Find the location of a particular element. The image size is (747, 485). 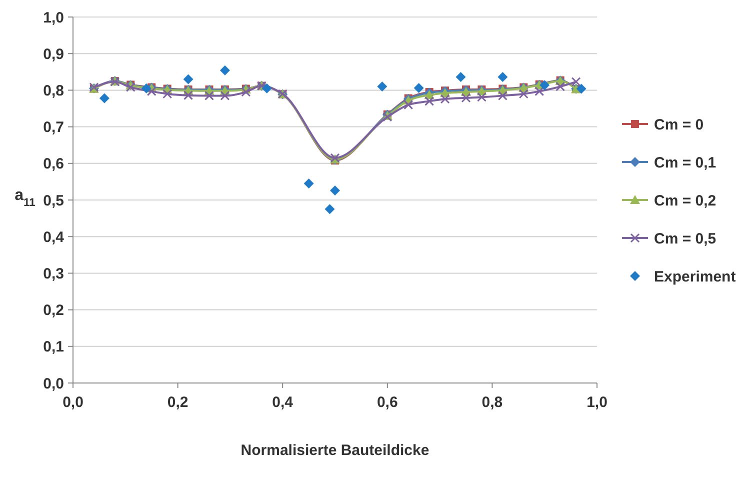

y-tick-label: 0,4 is located at coordinates (54, 237).